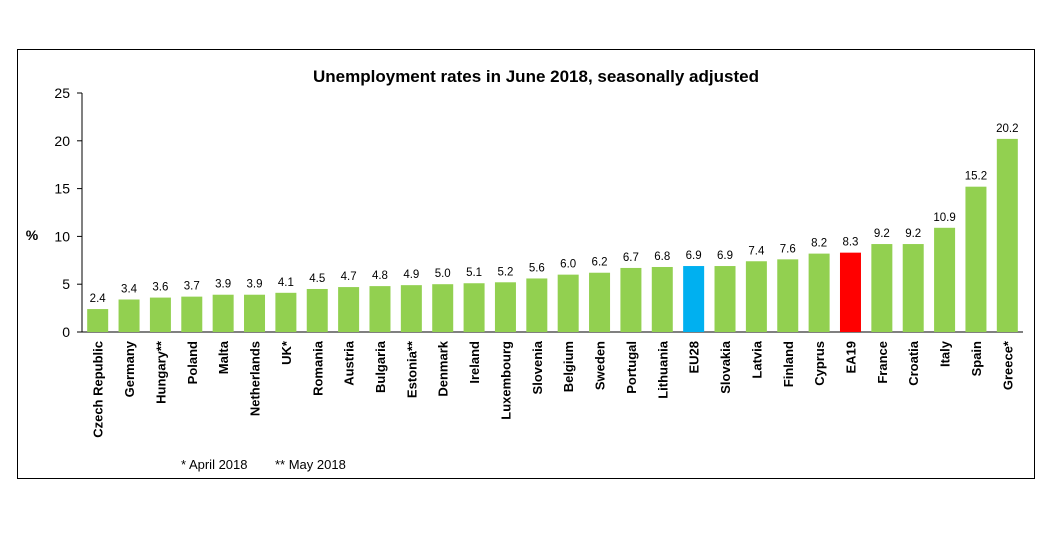 Image resolution: width=1052 pixels, height=536 pixels. What do you see at coordinates (537, 367) in the screenshot?
I see `x-tick-label: Slovenia` at bounding box center [537, 367].